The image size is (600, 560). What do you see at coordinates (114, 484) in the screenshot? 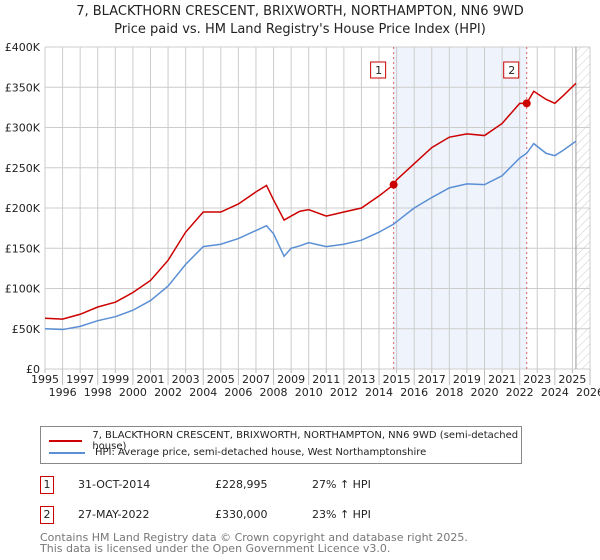
I see `sale-date: 31-OCT-2014` at bounding box center [114, 484].